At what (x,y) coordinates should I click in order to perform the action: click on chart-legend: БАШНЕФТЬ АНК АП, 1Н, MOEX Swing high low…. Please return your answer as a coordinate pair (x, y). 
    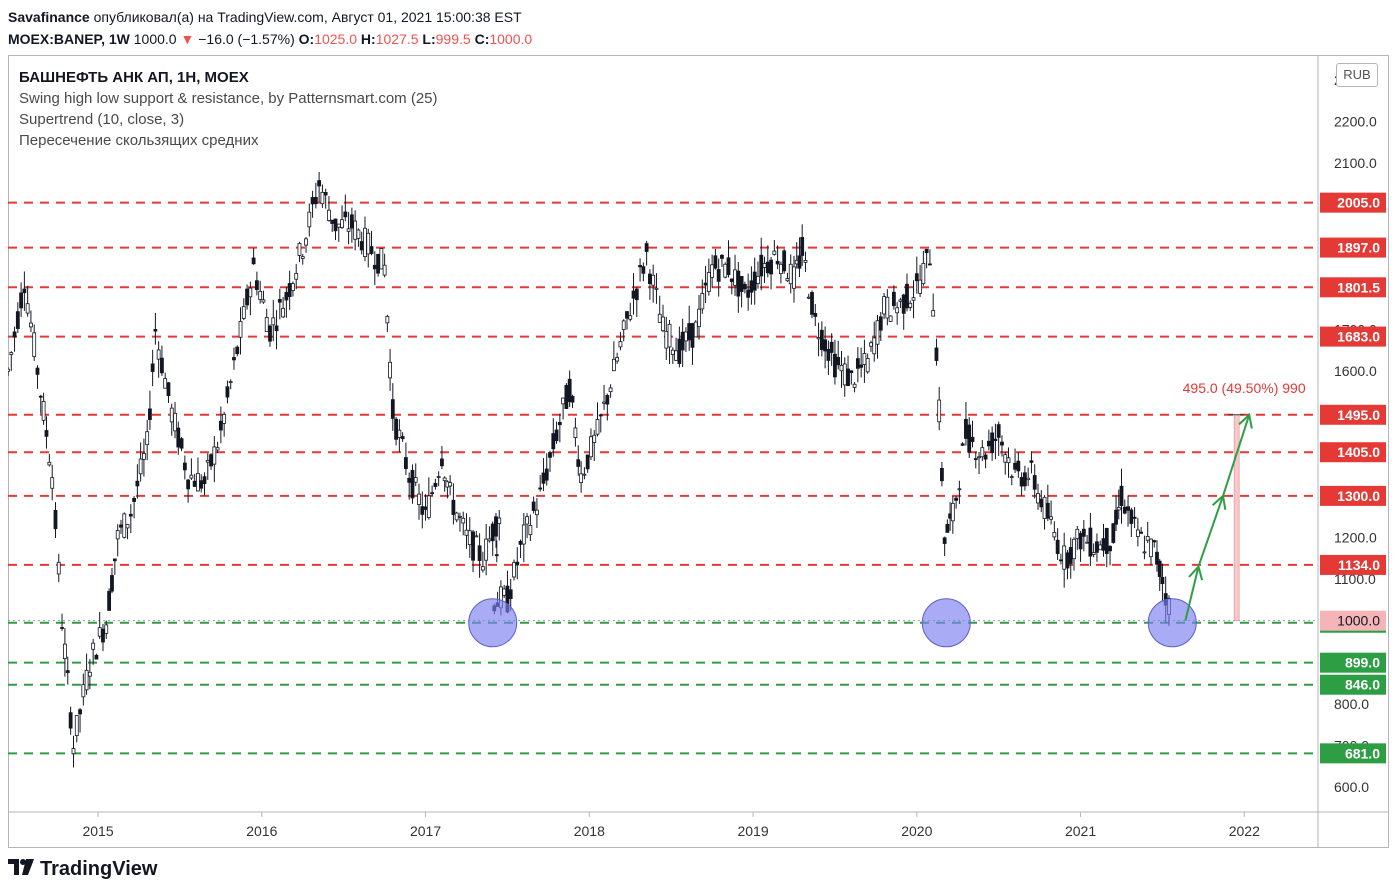
    Looking at the image, I should click on (228, 109).